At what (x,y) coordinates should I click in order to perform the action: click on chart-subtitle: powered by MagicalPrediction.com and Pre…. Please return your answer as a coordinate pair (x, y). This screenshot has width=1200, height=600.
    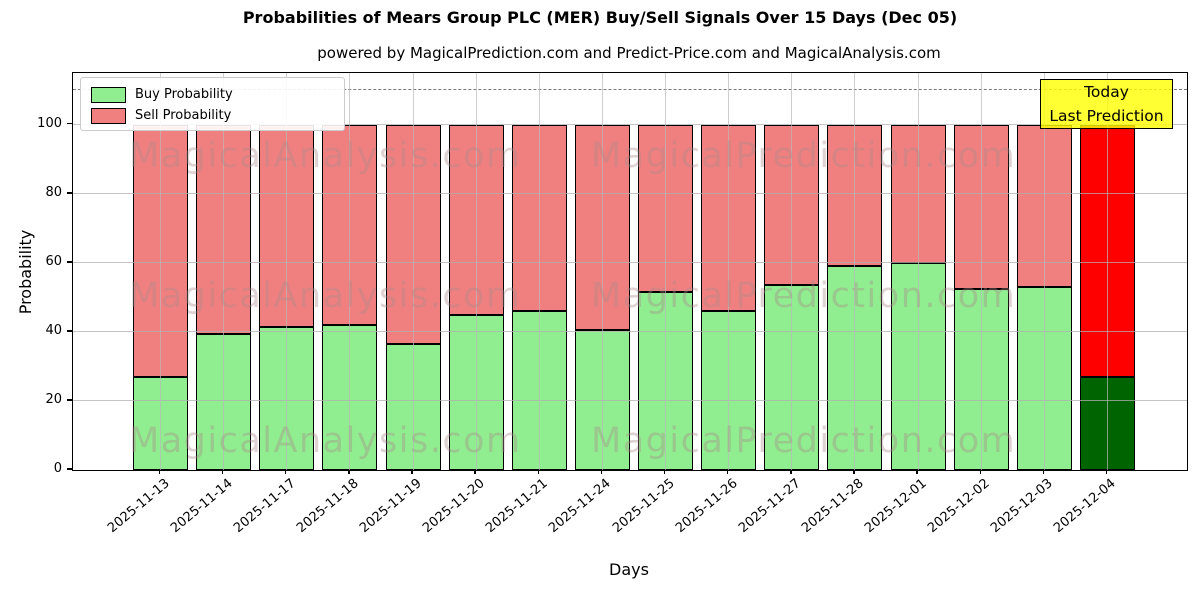
    Looking at the image, I should click on (629, 53).